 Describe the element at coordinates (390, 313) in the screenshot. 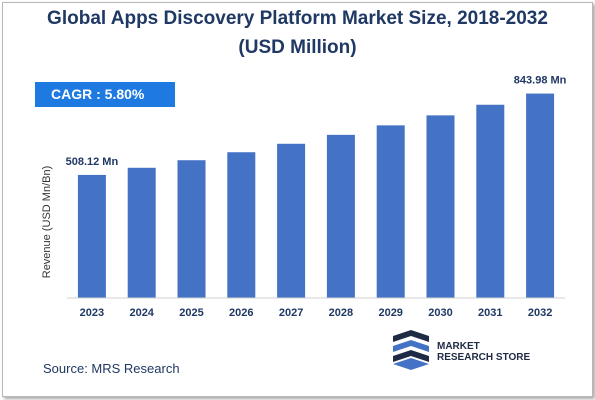

I see `x-tick-label-2029: 2029` at that location.